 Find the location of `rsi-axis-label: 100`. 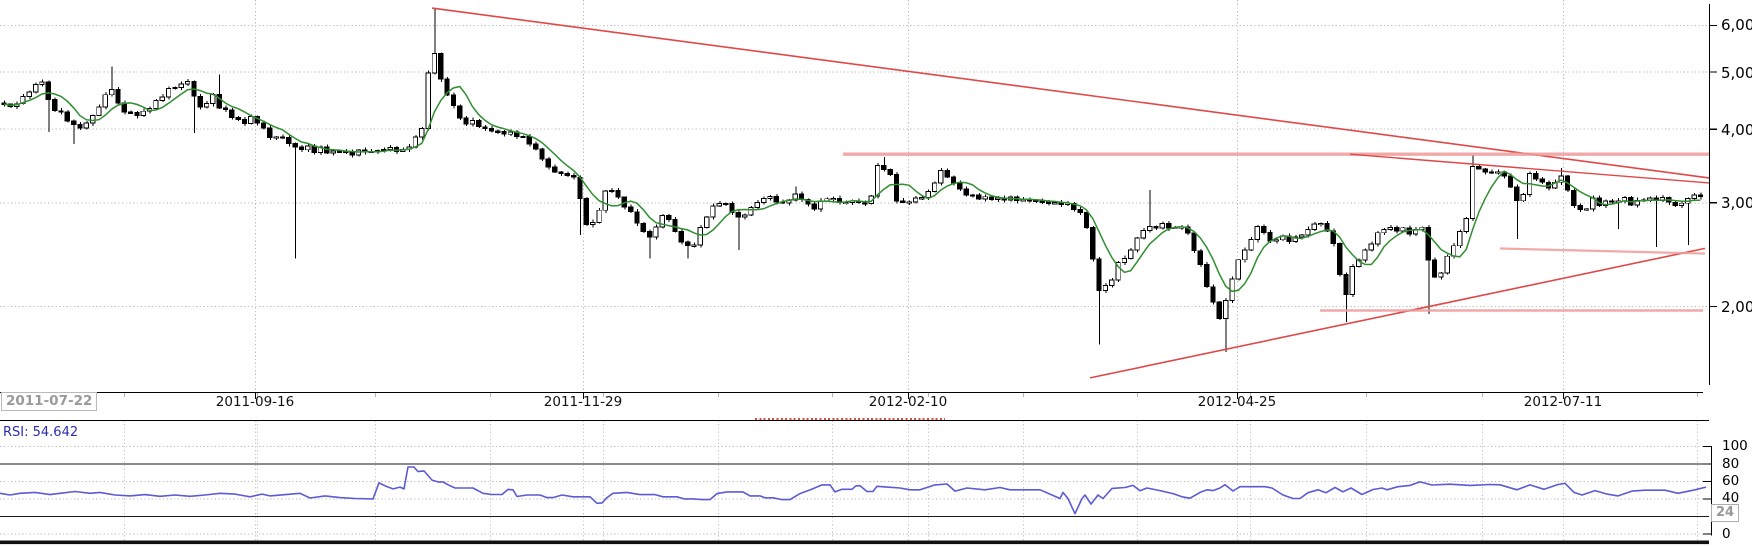

rsi-axis-label: 100 is located at coordinates (1735, 446).